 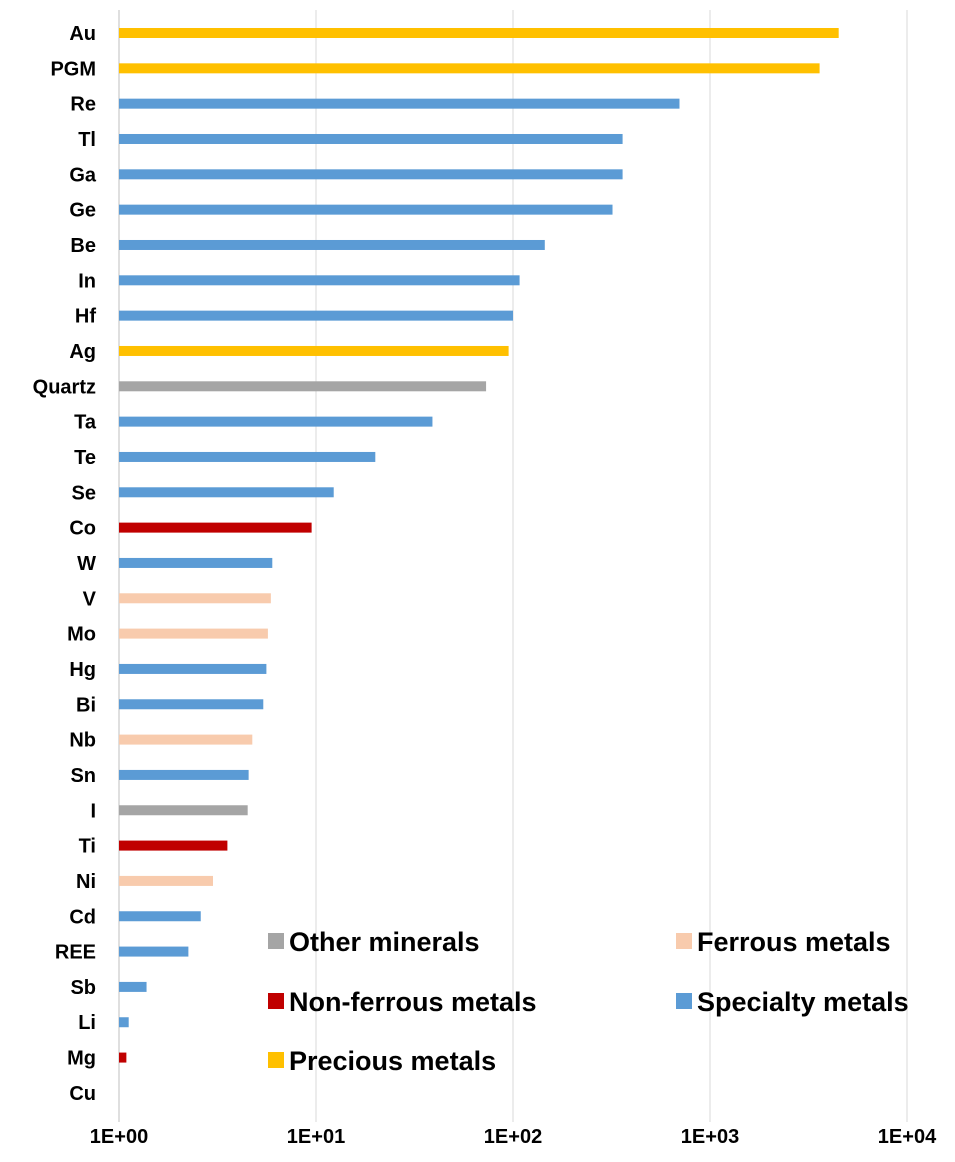 I want to click on category-label-be: Be, so click(x=83, y=246).